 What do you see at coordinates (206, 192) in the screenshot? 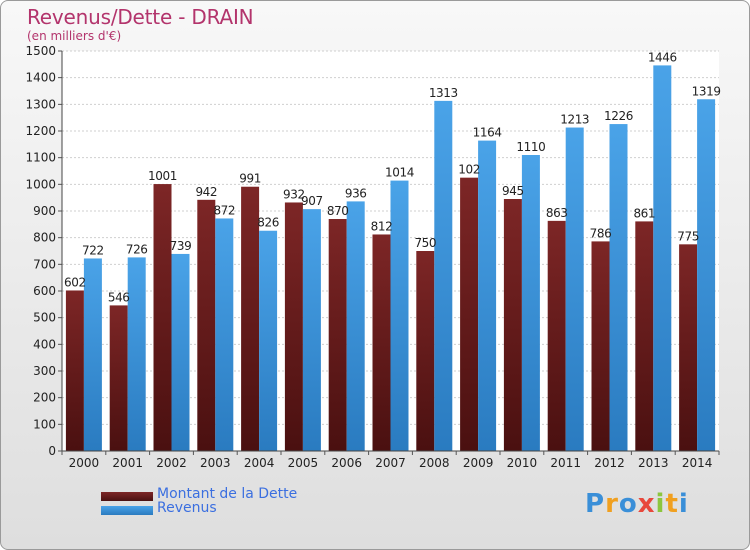
I see `data-label-debt-2003: 942` at bounding box center [206, 192].